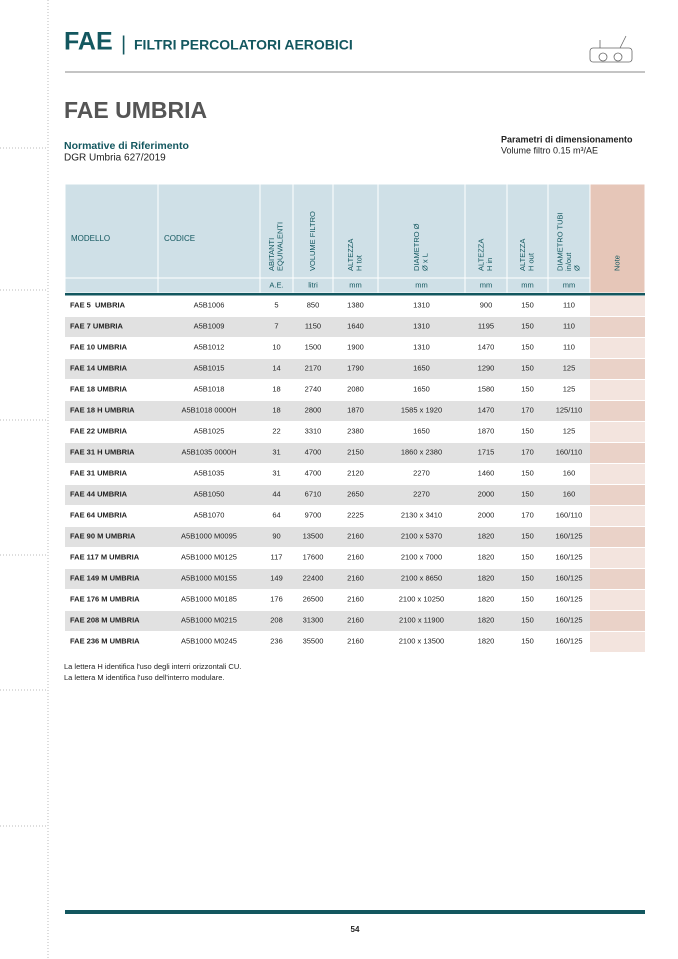 The height and width of the screenshot is (959, 678). Describe the element at coordinates (313, 409) in the screenshot. I see `cell: 2800` at that location.